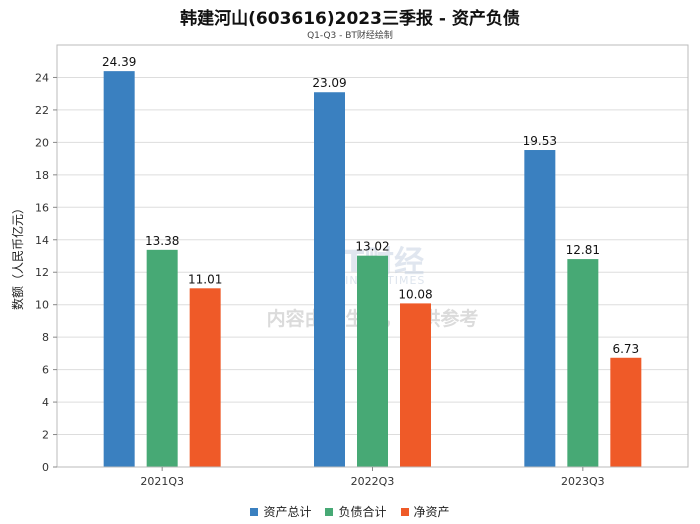 This screenshot has width=700, height=524. What do you see at coordinates (42, 110) in the screenshot?
I see `y-tick-label: 22` at bounding box center [42, 110].